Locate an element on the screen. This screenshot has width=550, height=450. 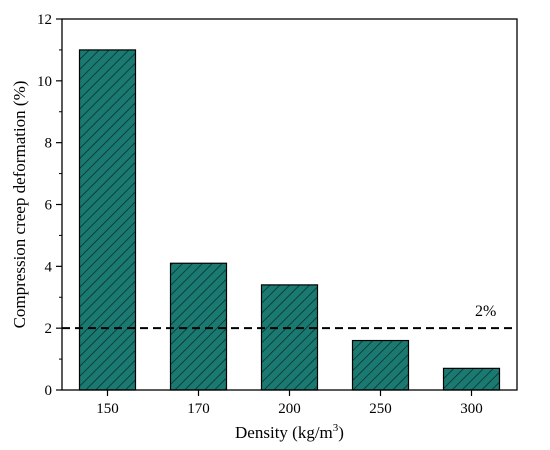
y-axis-title: Compression creep deformation (%) is located at coordinates (19, 205).